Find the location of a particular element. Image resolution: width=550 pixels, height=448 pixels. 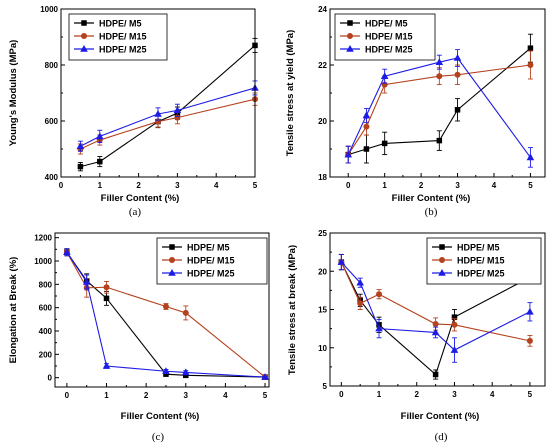

y-tick-label: 200 is located at coordinates (46, 354).